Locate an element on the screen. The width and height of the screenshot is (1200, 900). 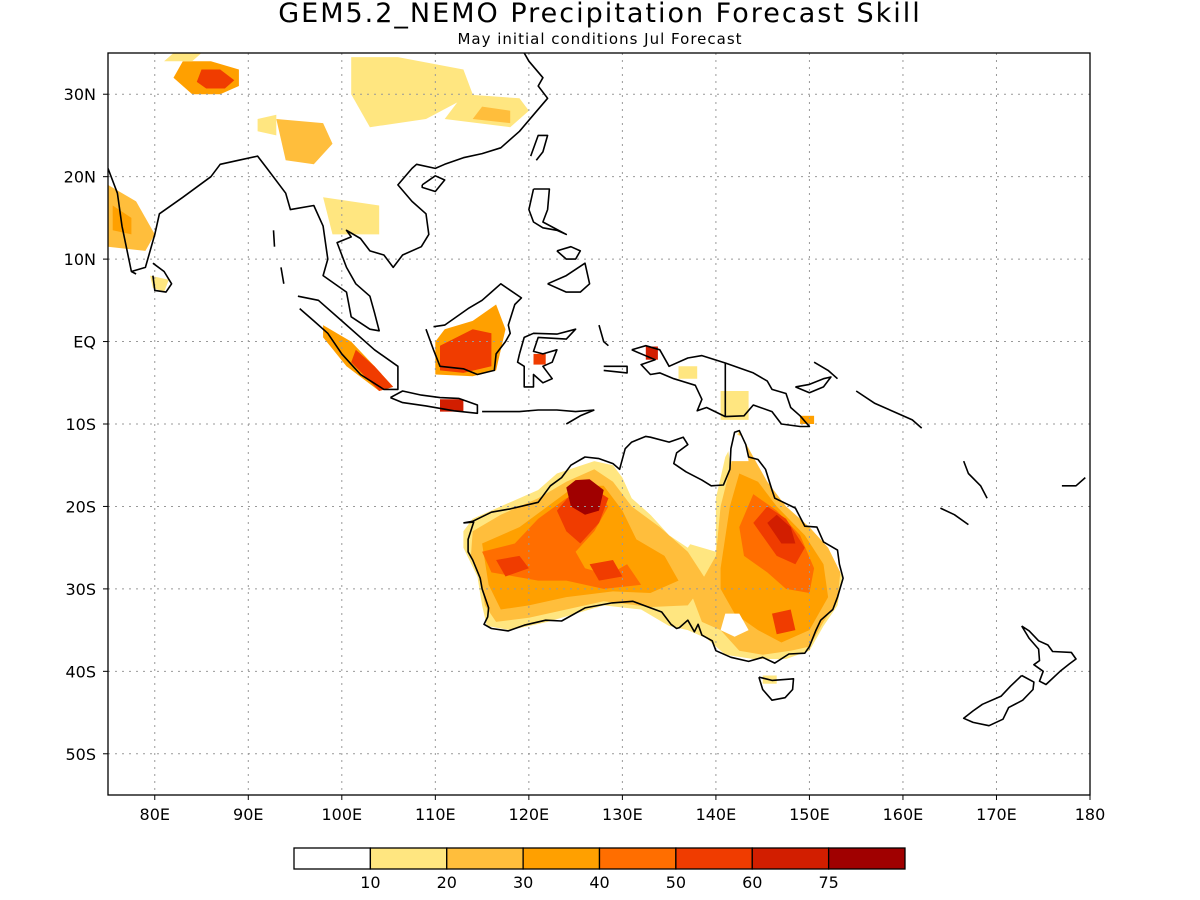
skill-region-java-spot is located at coordinates (452, 405).